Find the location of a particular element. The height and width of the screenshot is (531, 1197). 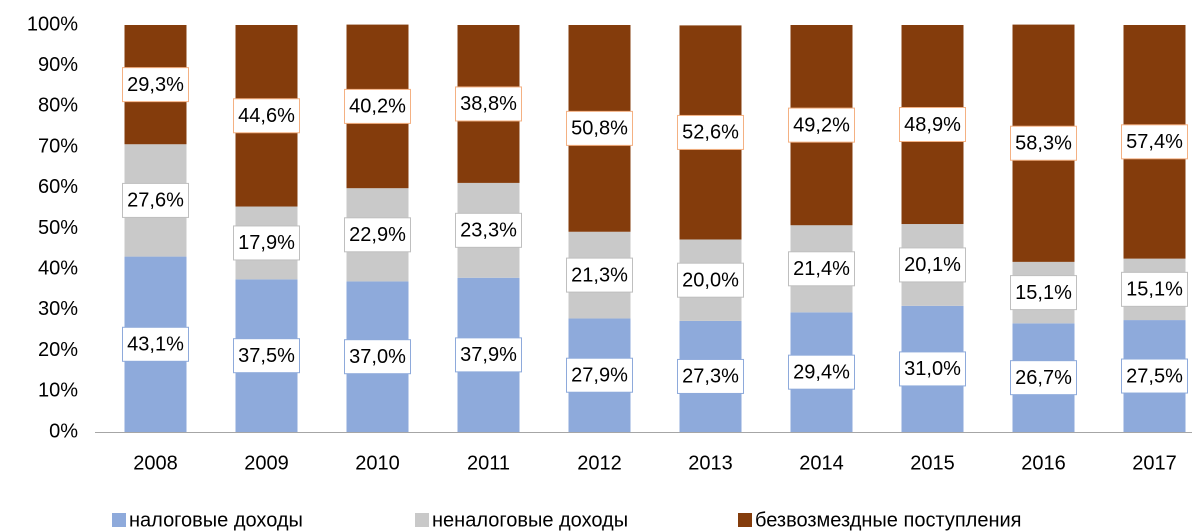

x-tick-label: 2012 is located at coordinates (599, 463).